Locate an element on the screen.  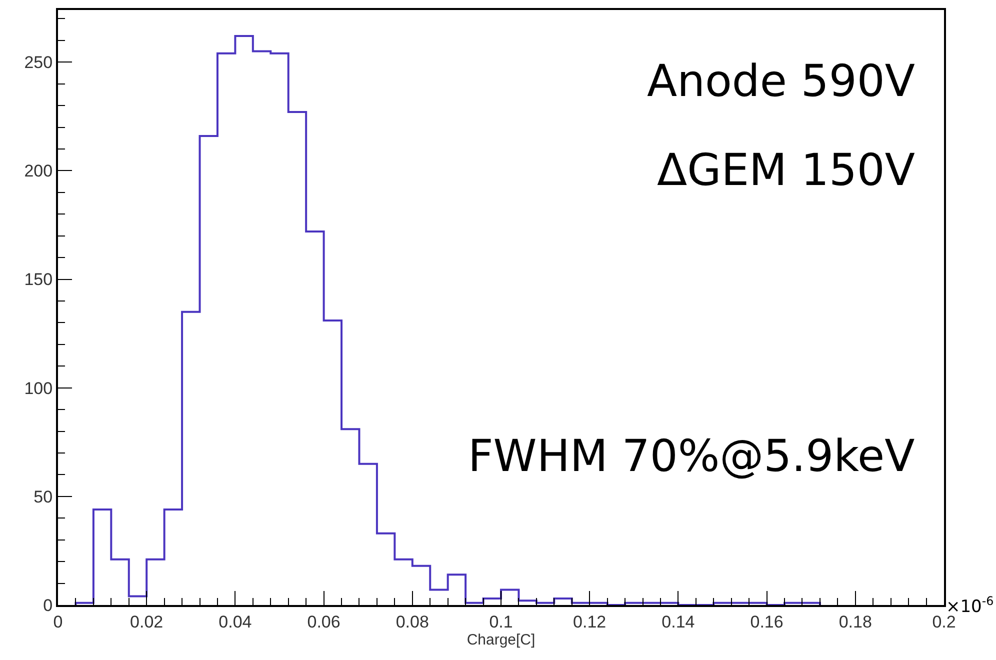
annotation: Anode 590V is located at coordinates (781, 81).